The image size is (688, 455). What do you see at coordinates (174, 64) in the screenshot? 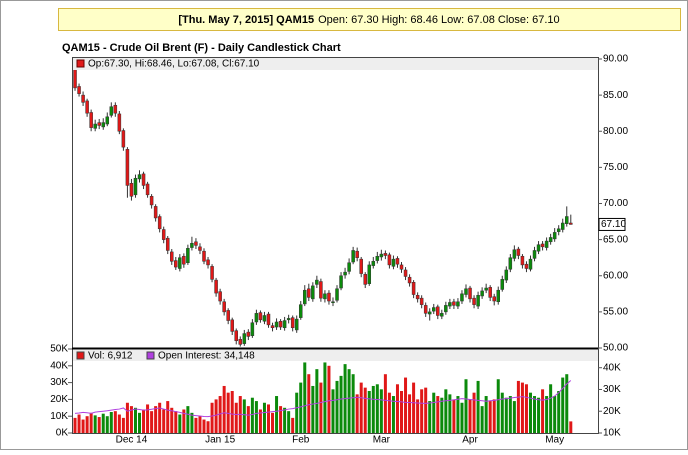
I see `price-legend: Op:67.30, Hi:68.46, Lo:67.08, Cl:67.10` at bounding box center [174, 64].